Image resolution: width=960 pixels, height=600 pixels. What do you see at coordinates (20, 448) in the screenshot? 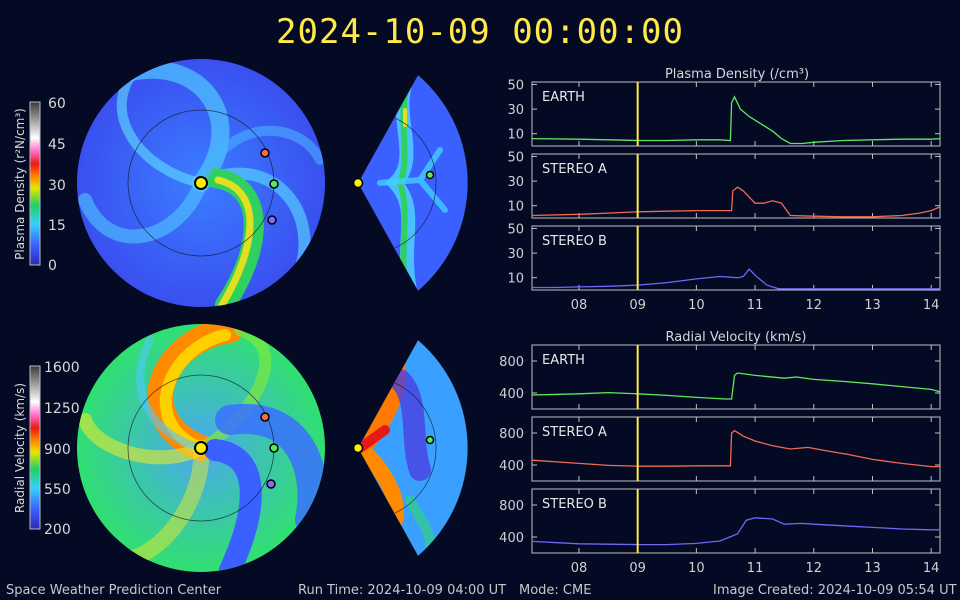
I see `velocity-colorbar-label: Radial Velocity (km/s)` at bounding box center [20, 448].